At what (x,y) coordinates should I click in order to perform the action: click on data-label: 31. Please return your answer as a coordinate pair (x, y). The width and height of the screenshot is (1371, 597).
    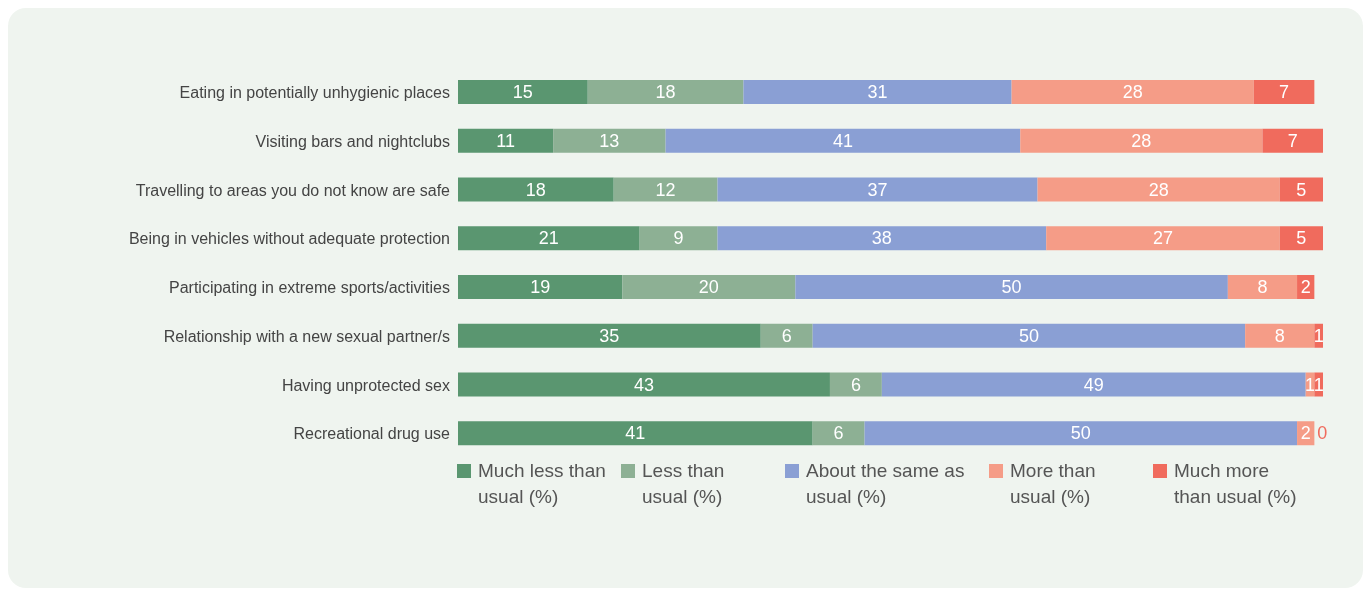
    Looking at the image, I should click on (877, 92).